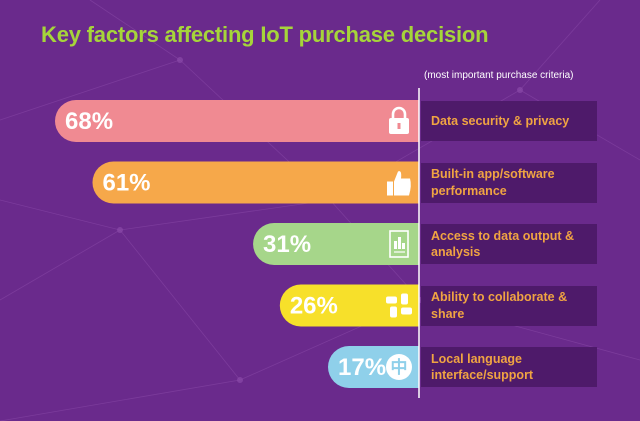  What do you see at coordinates (399, 305) in the screenshot?
I see `collaborating-hands-icon` at bounding box center [399, 305].